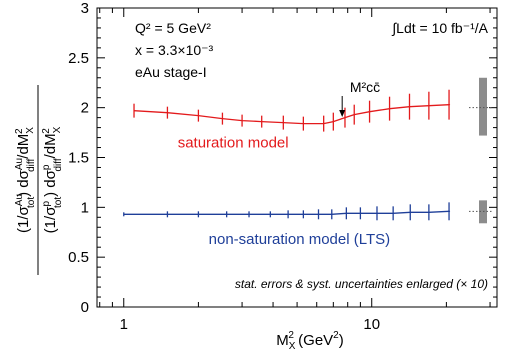  What do you see at coordinates (85, 108) in the screenshot?
I see `y-tick-label: 2` at bounding box center [85, 108].